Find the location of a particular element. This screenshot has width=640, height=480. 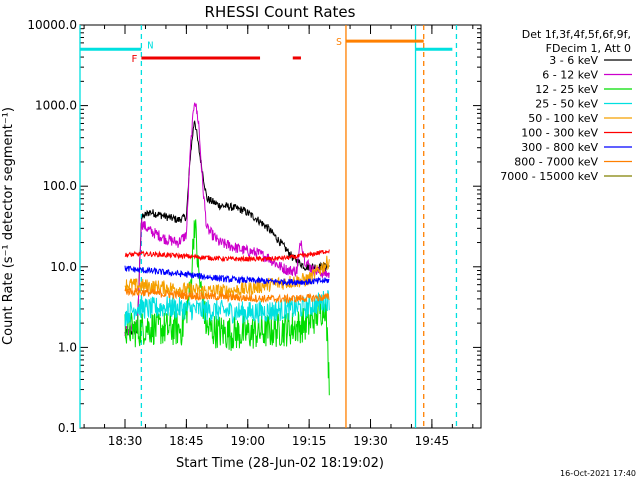

y-axis-label: Count Rate (s⁻¹ detector segment⁻¹) is located at coordinates (8, 226).